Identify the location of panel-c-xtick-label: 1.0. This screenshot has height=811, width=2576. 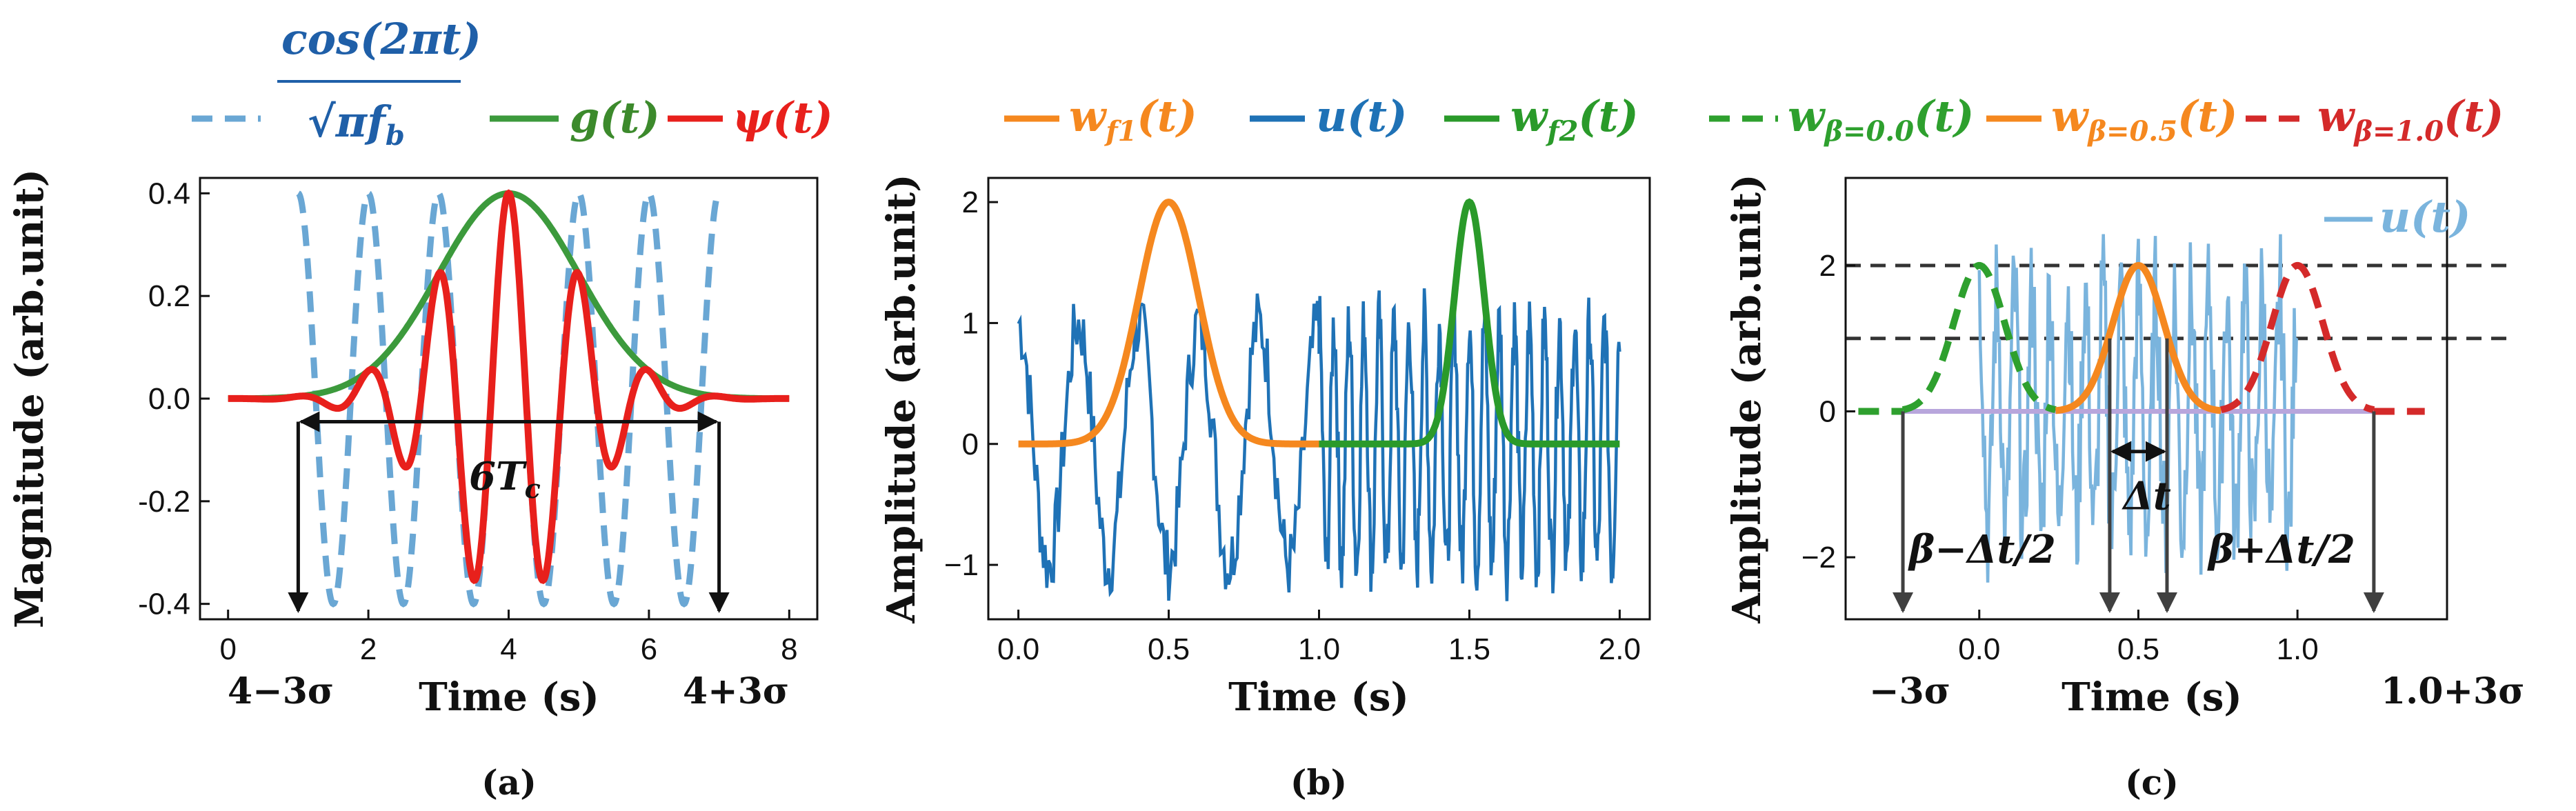
(2298, 649).